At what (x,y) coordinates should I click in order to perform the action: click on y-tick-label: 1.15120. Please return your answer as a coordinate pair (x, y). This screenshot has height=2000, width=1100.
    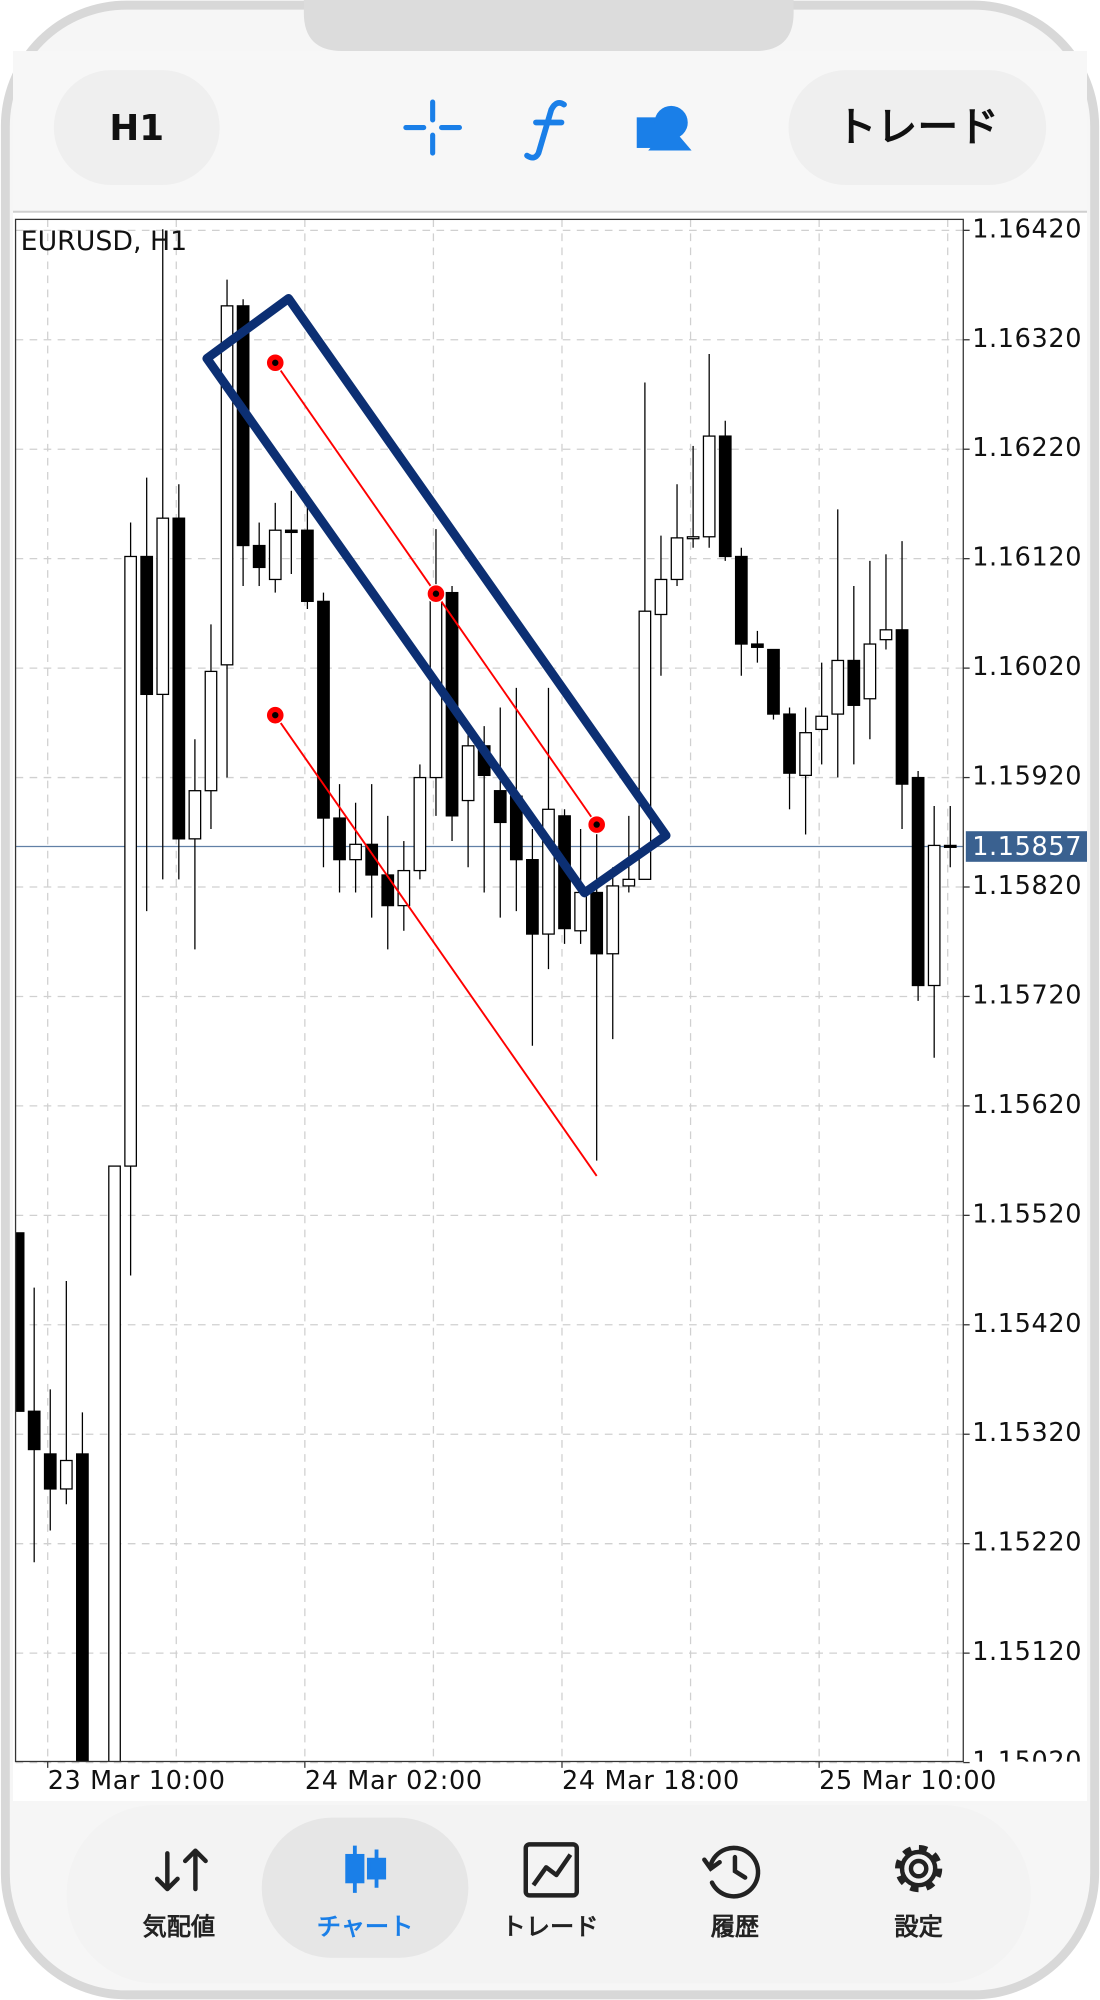
    Looking at the image, I should click on (1027, 1652).